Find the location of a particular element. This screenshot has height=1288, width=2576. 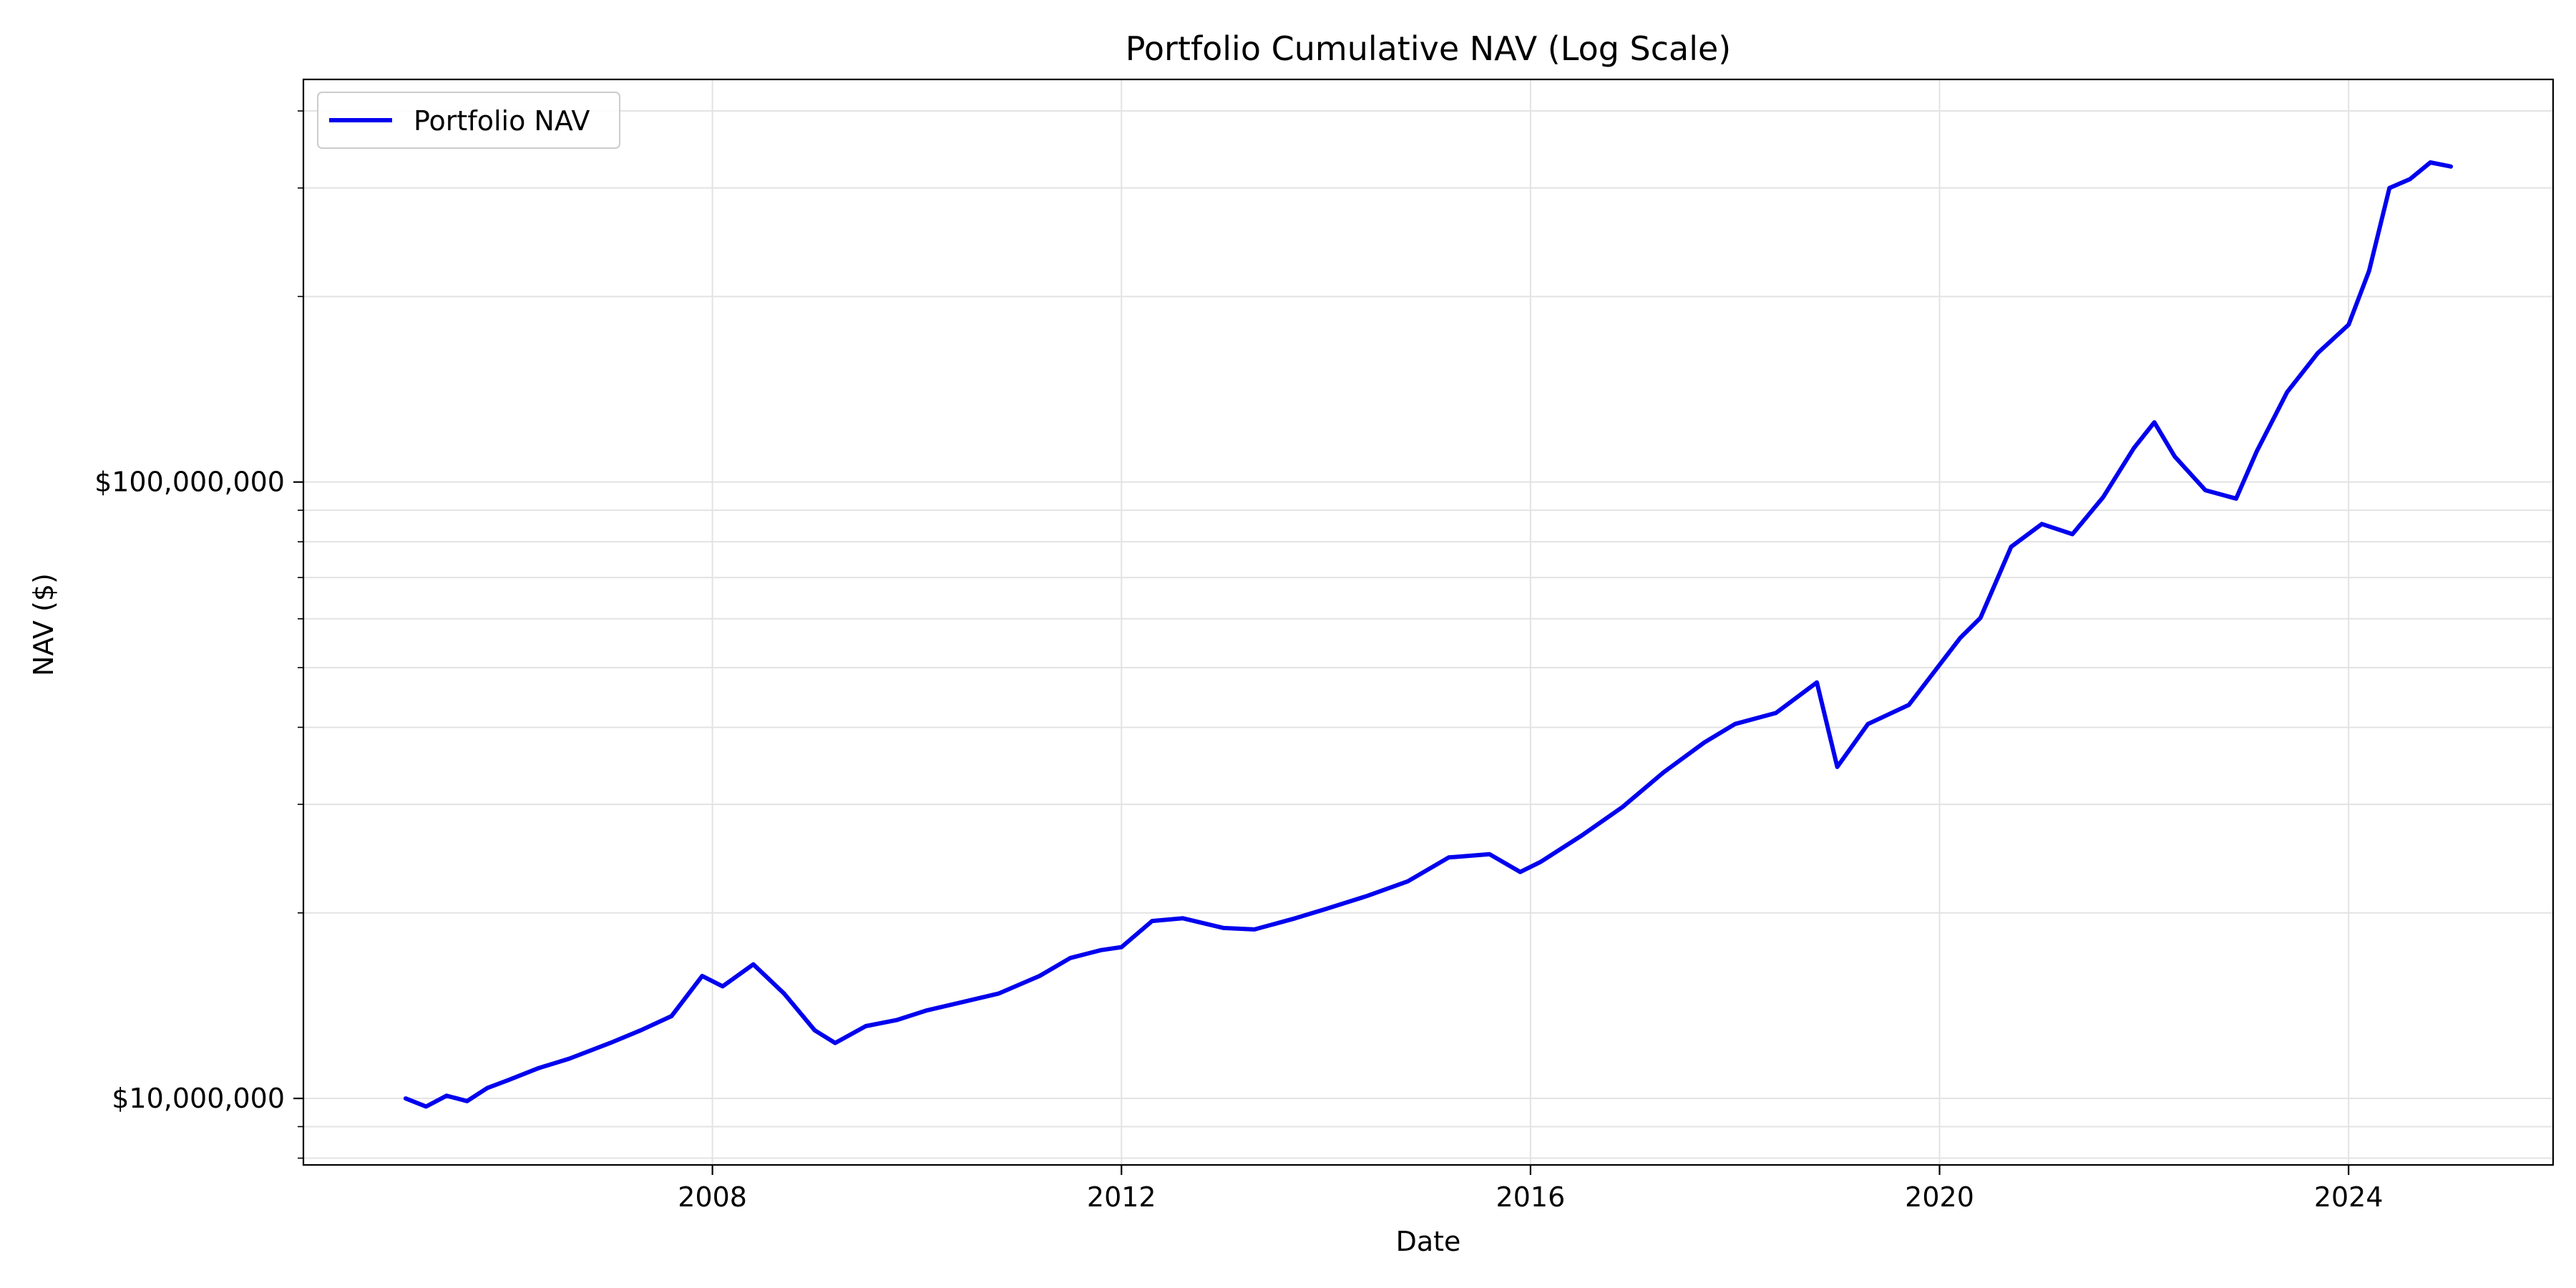

legend-label: Portfolio NAV is located at coordinates (502, 121).